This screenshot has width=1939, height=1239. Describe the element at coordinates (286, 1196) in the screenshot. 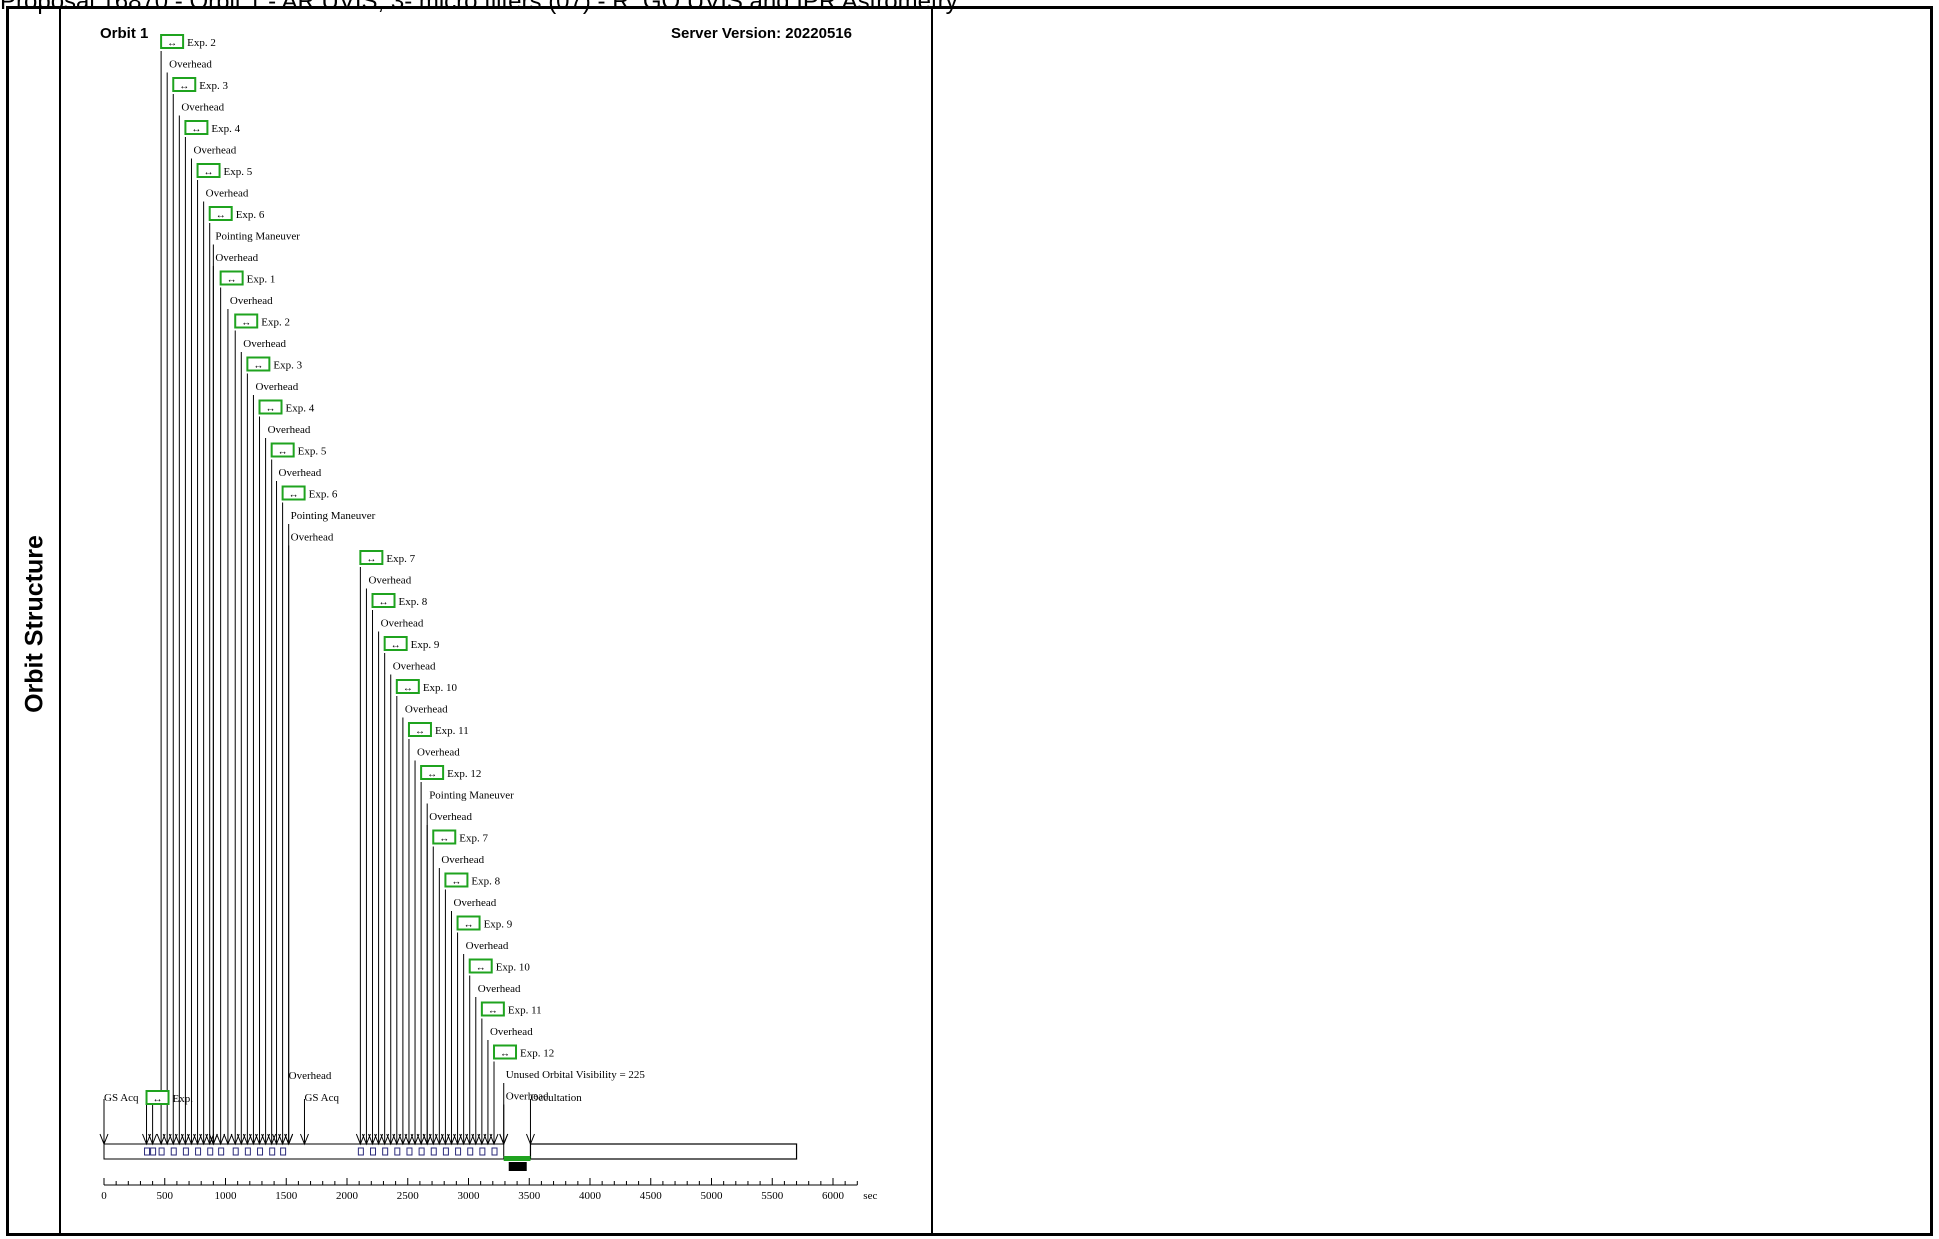

I see `x-tick-label: 1500` at that location.